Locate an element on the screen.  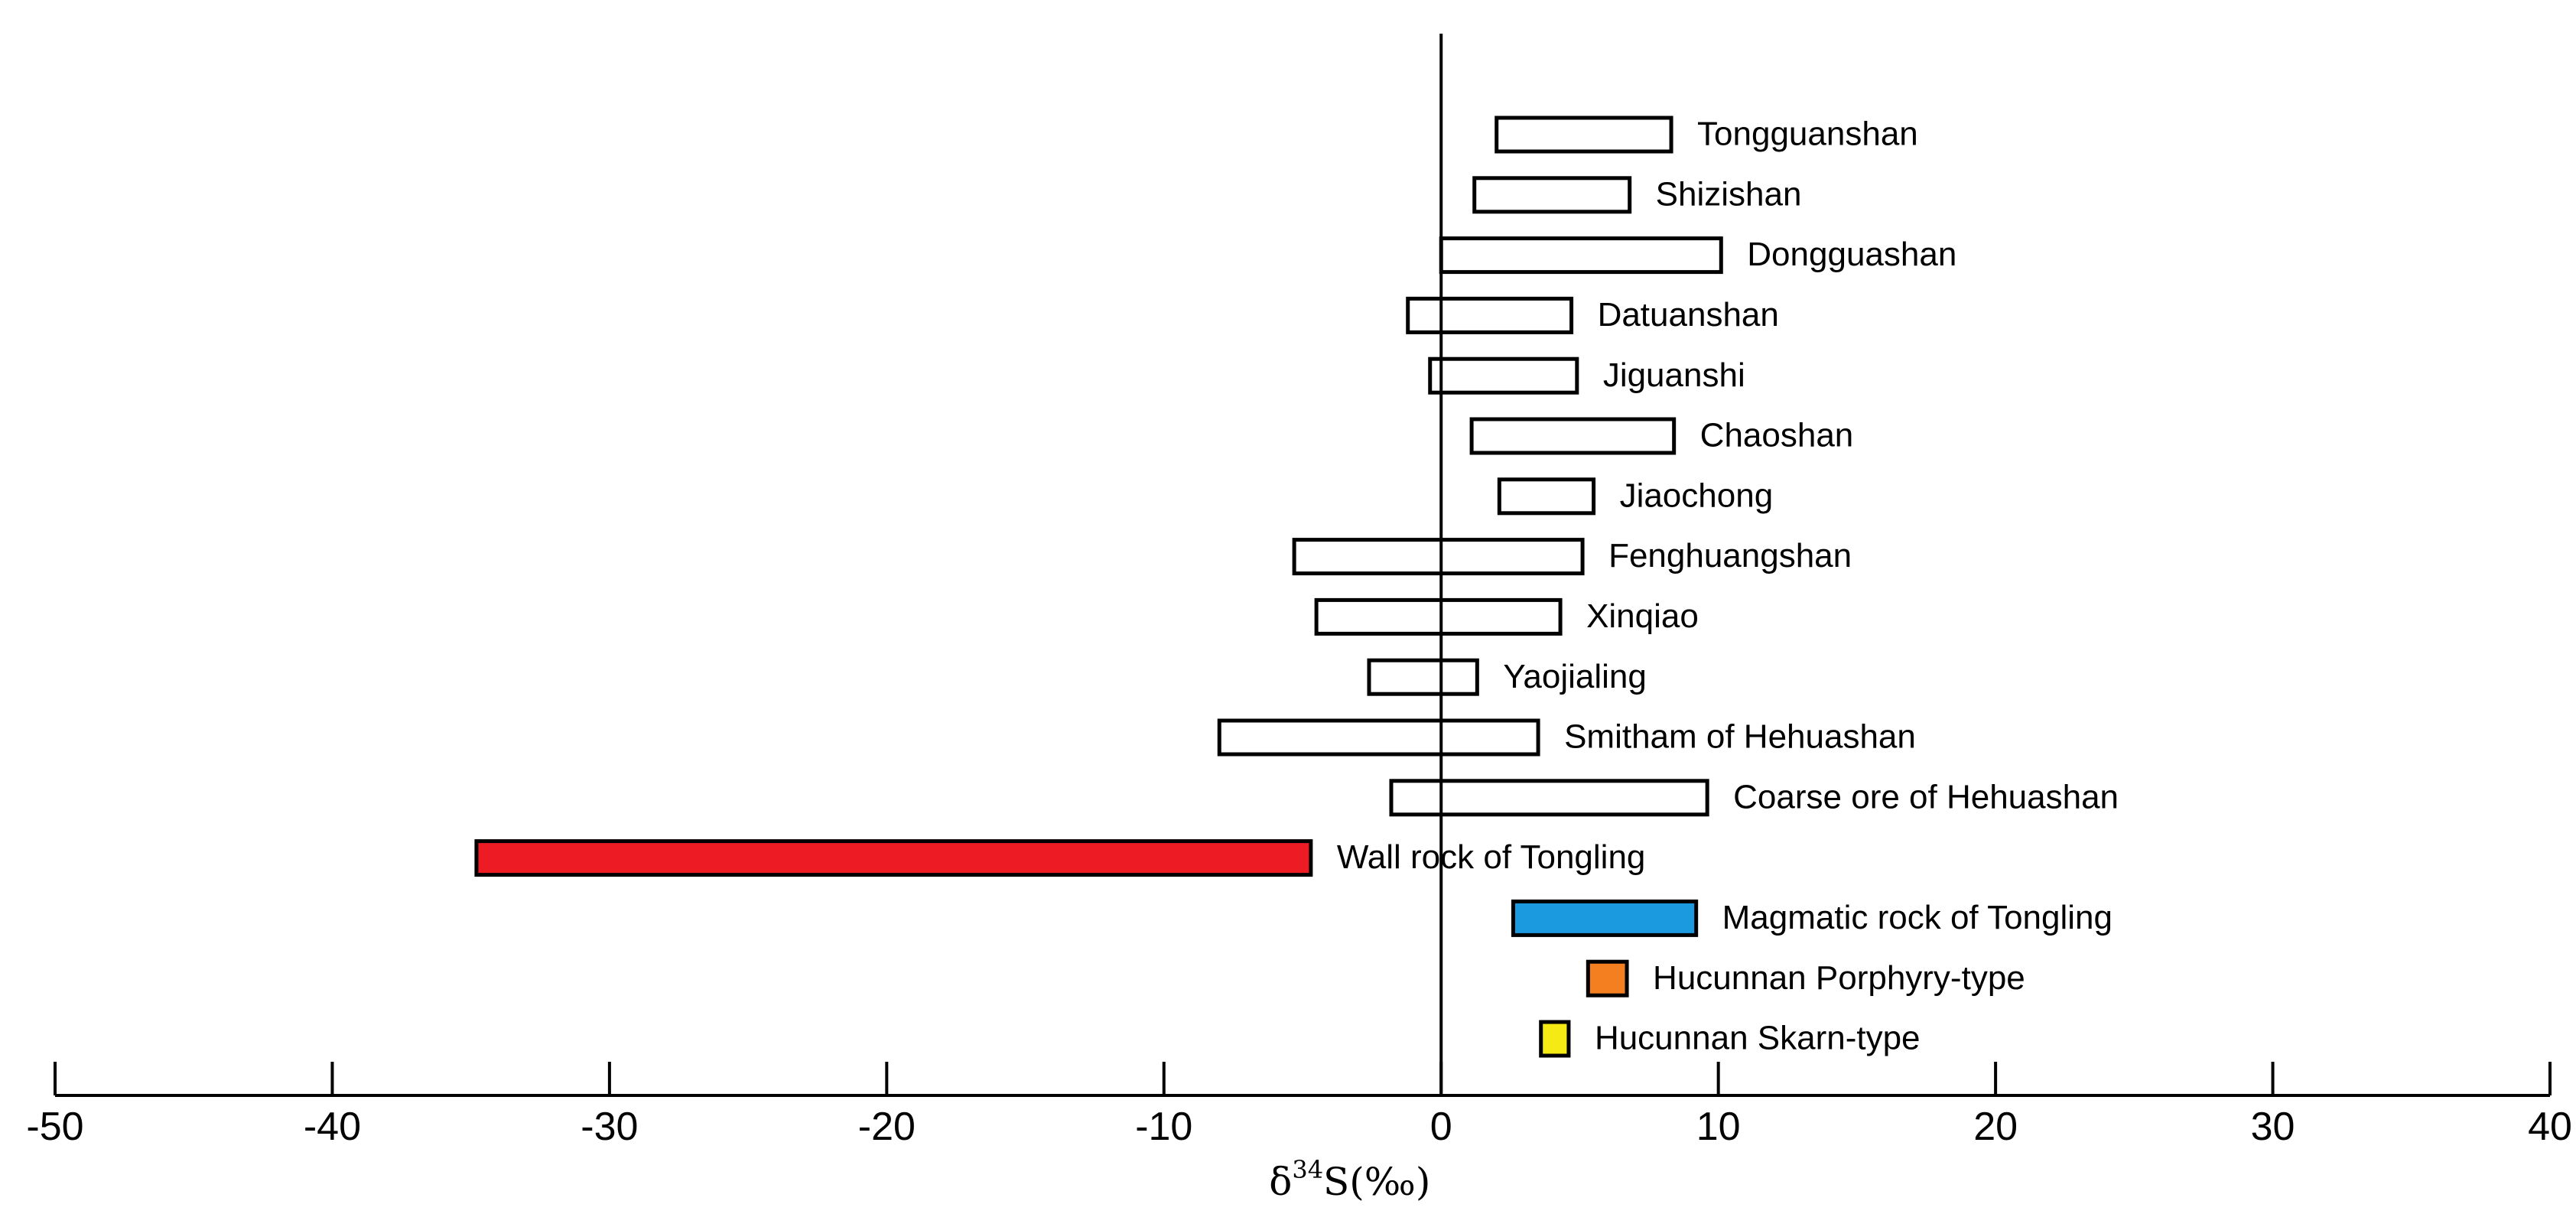
bar-label: Smitham of Hehuashan is located at coordinates (1740, 737).